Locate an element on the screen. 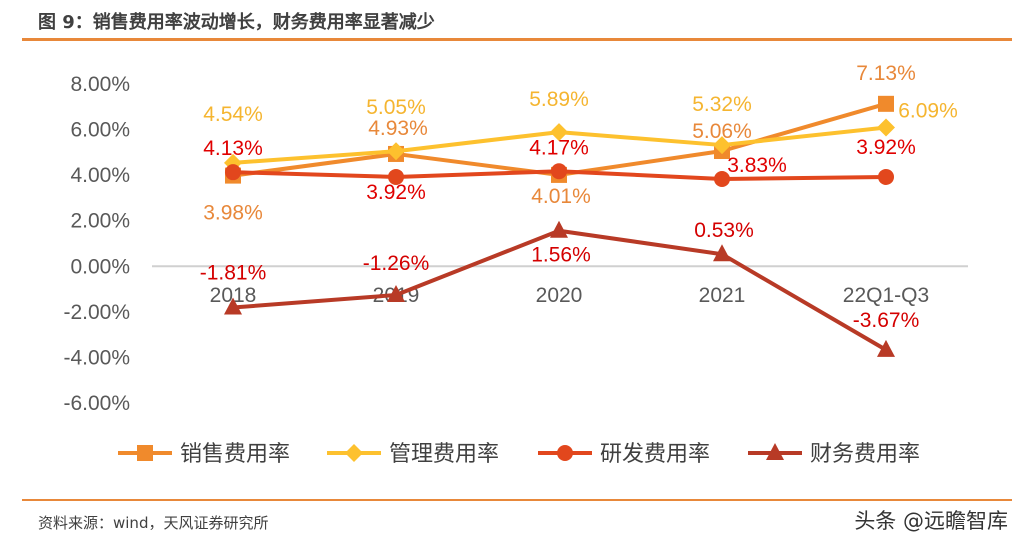  x-tick-label: 22Q1-Q3 is located at coordinates (886, 295).